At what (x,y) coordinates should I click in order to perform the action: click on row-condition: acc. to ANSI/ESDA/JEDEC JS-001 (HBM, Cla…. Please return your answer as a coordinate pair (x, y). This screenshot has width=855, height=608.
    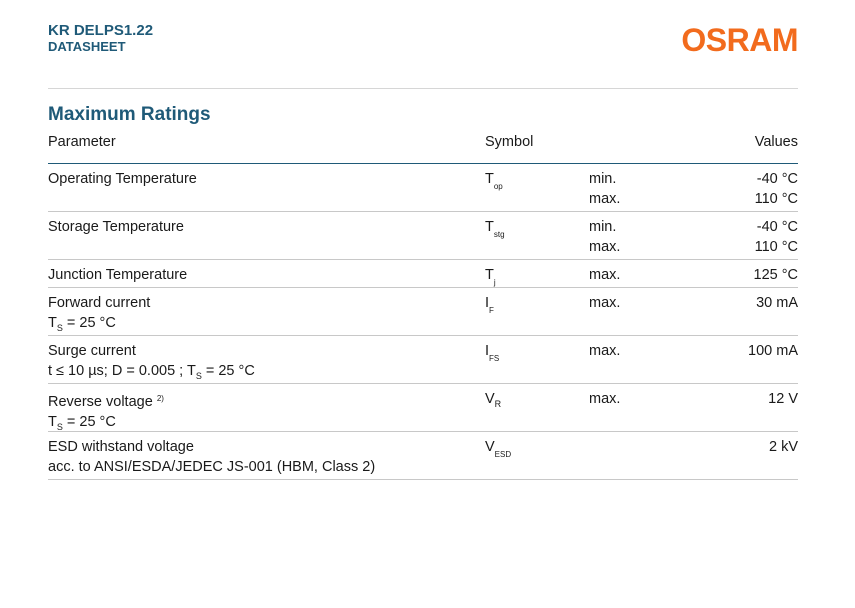
    Looking at the image, I should click on (212, 467).